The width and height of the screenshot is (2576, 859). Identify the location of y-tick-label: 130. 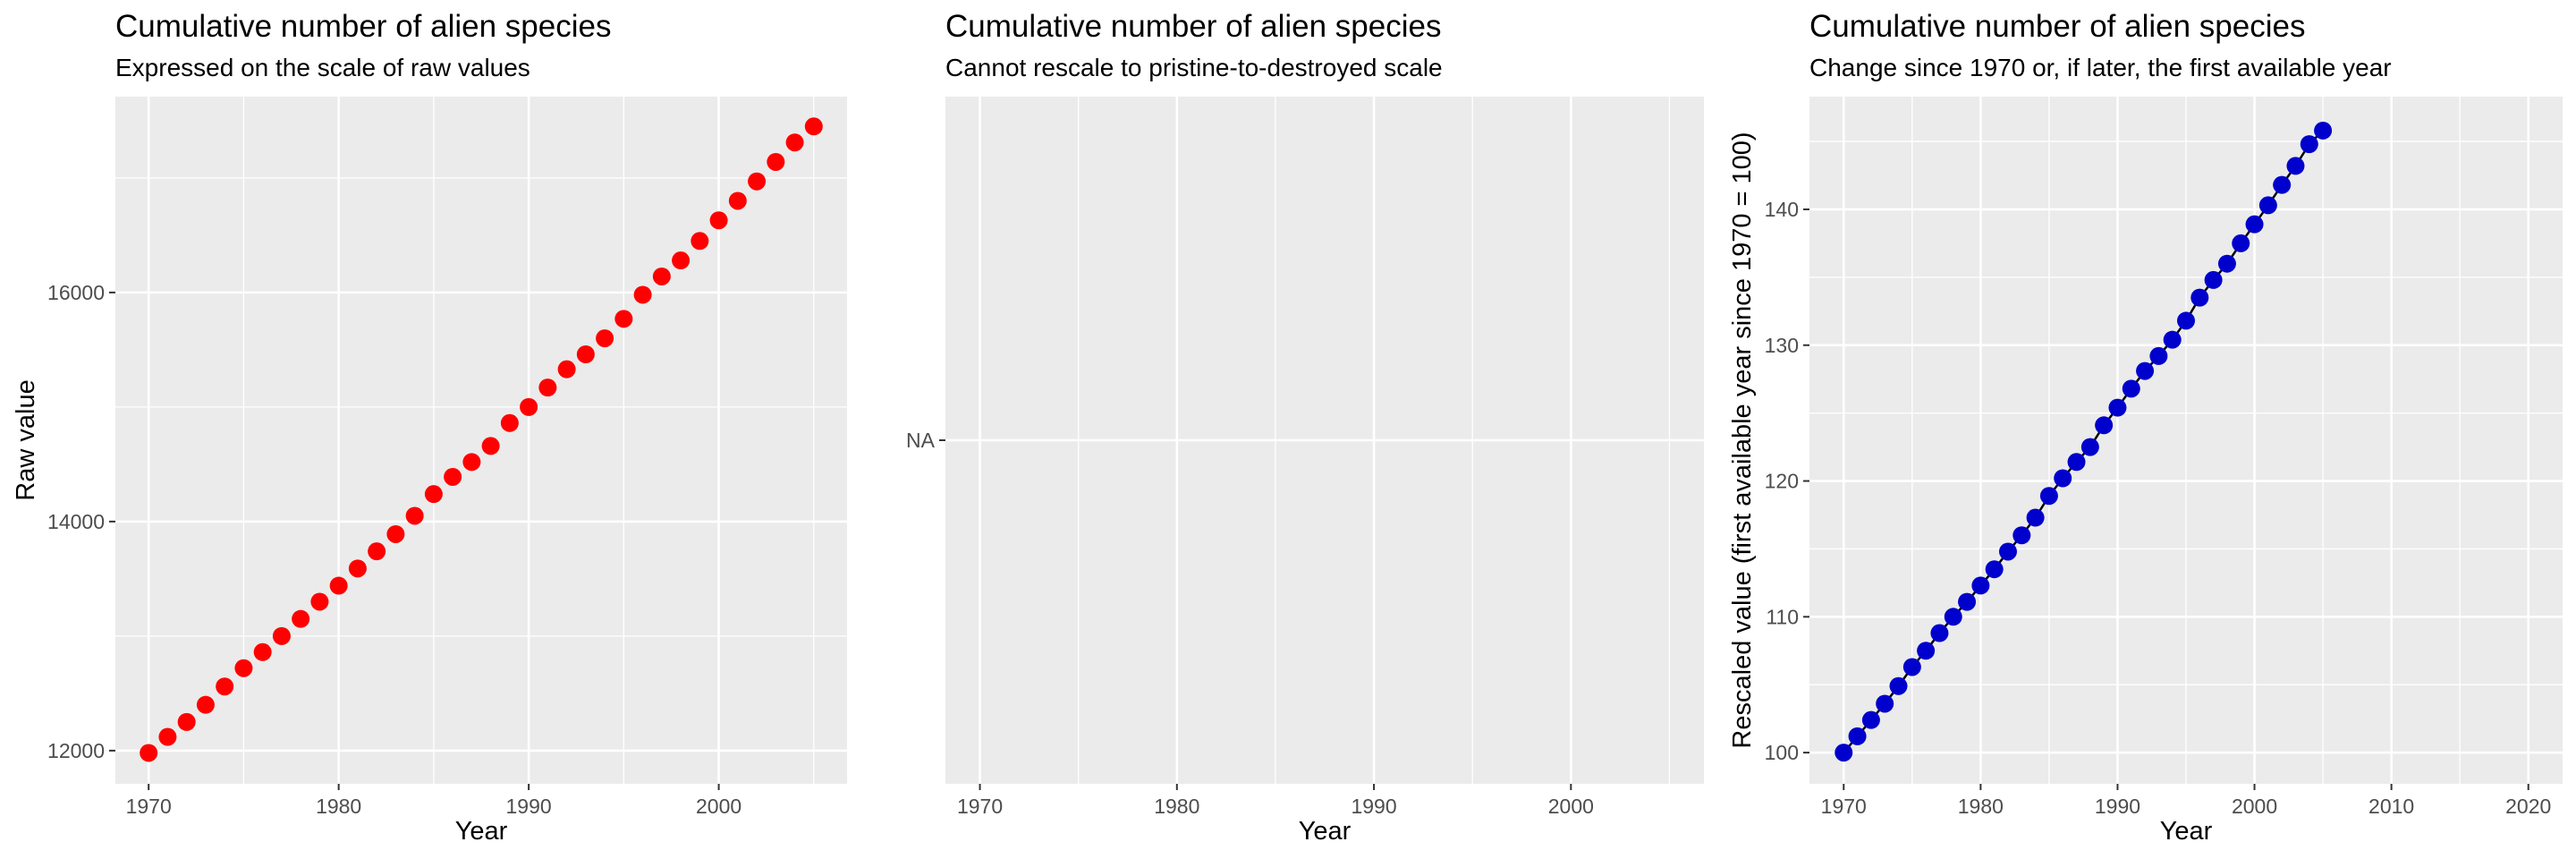
(1782, 345).